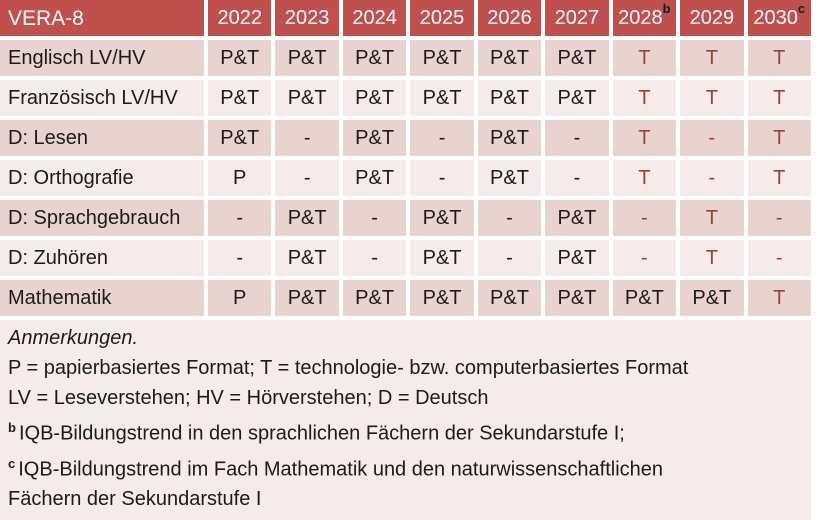 The image size is (825, 520). Describe the element at coordinates (73, 338) in the screenshot. I see `notes-heading: Anmerkungen.` at that location.